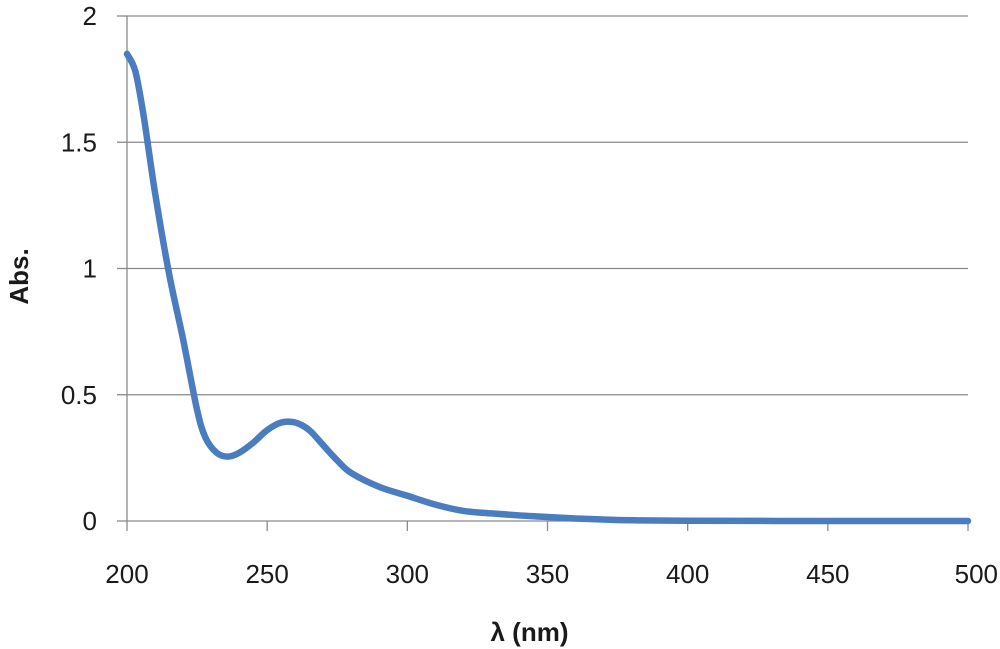 This screenshot has width=1000, height=649. What do you see at coordinates (687, 574) in the screenshot?
I see `x-tick-label: 400` at bounding box center [687, 574].